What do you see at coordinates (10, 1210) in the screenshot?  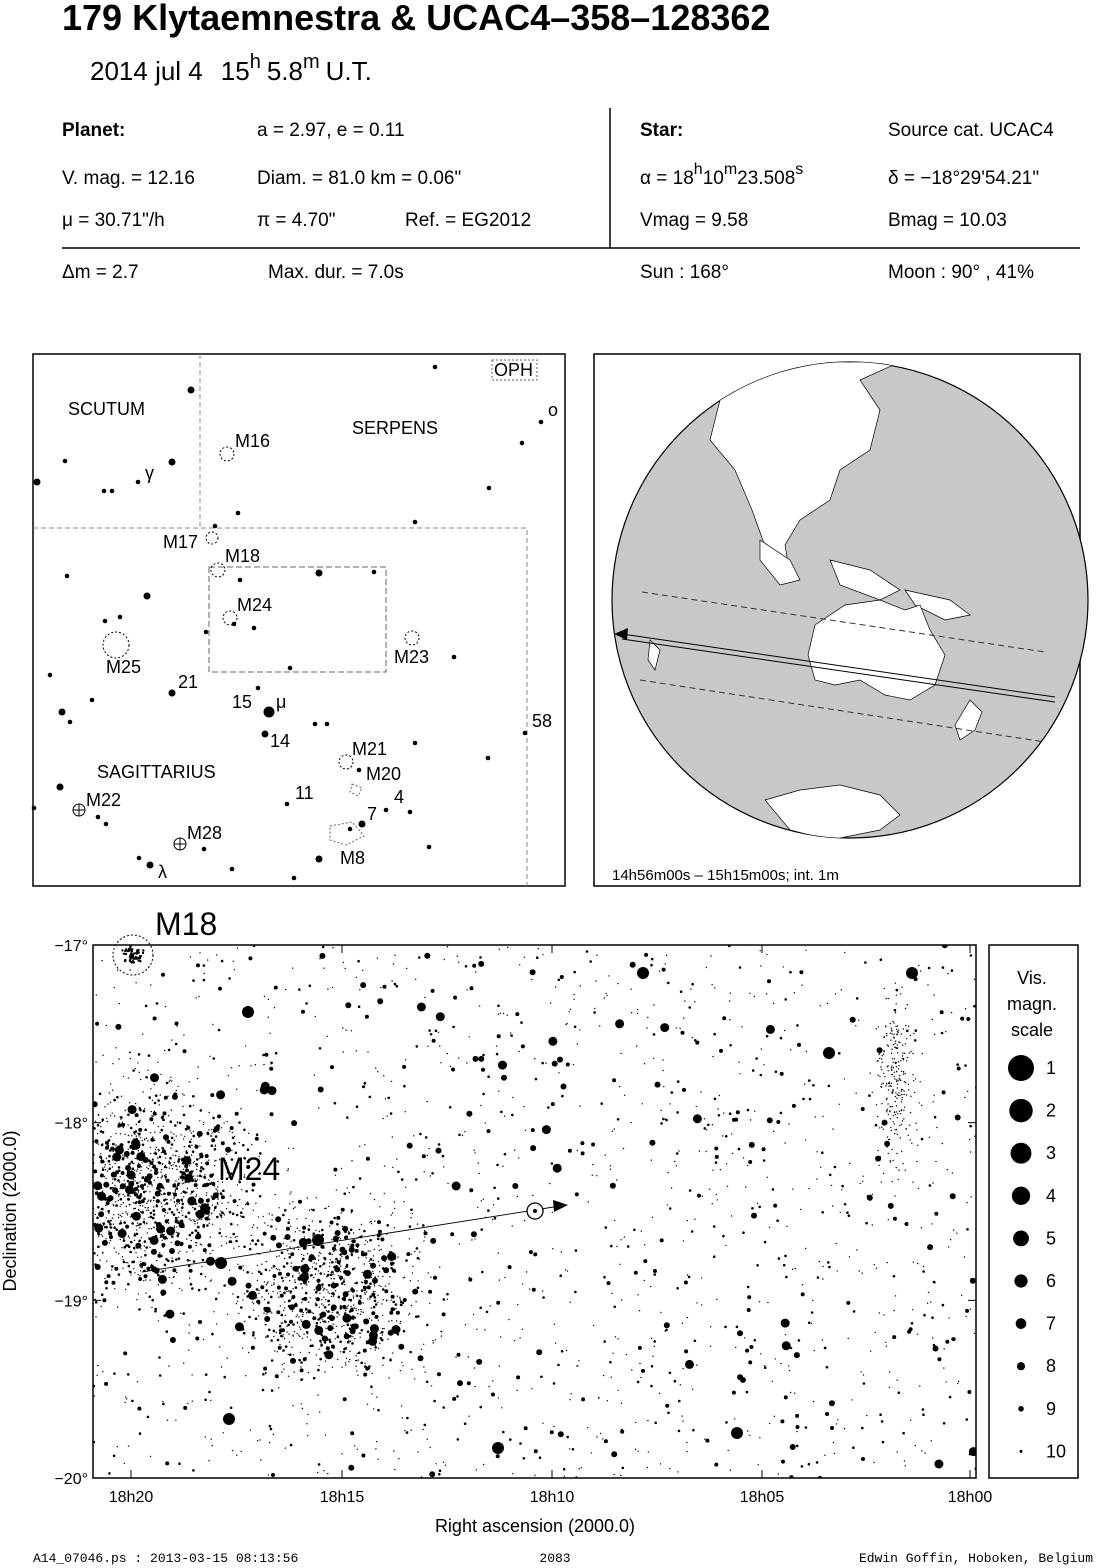 I see `y-axis-label: Declination (2000.0)` at bounding box center [10, 1210].